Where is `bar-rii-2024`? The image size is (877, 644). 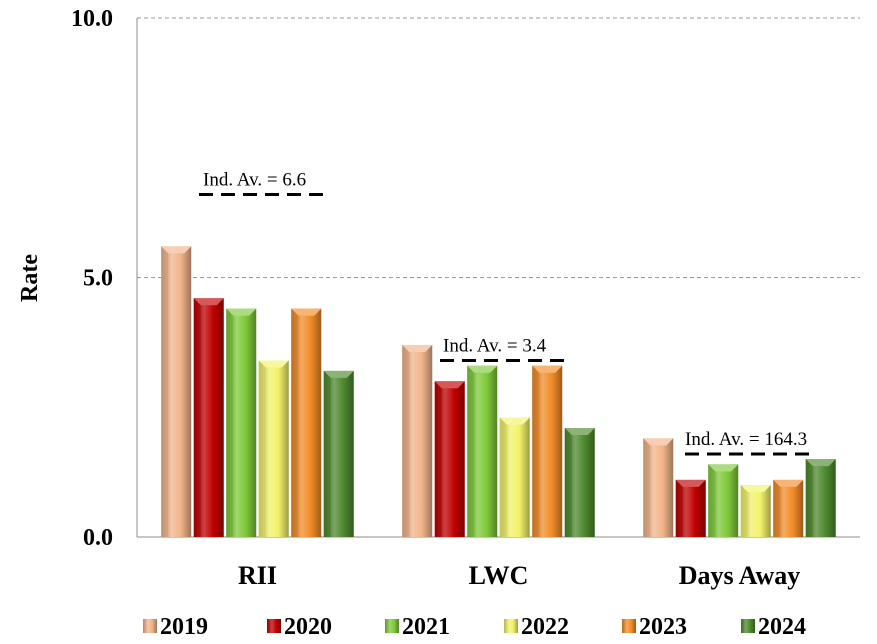
bar-rii-2024 is located at coordinates (338, 453).